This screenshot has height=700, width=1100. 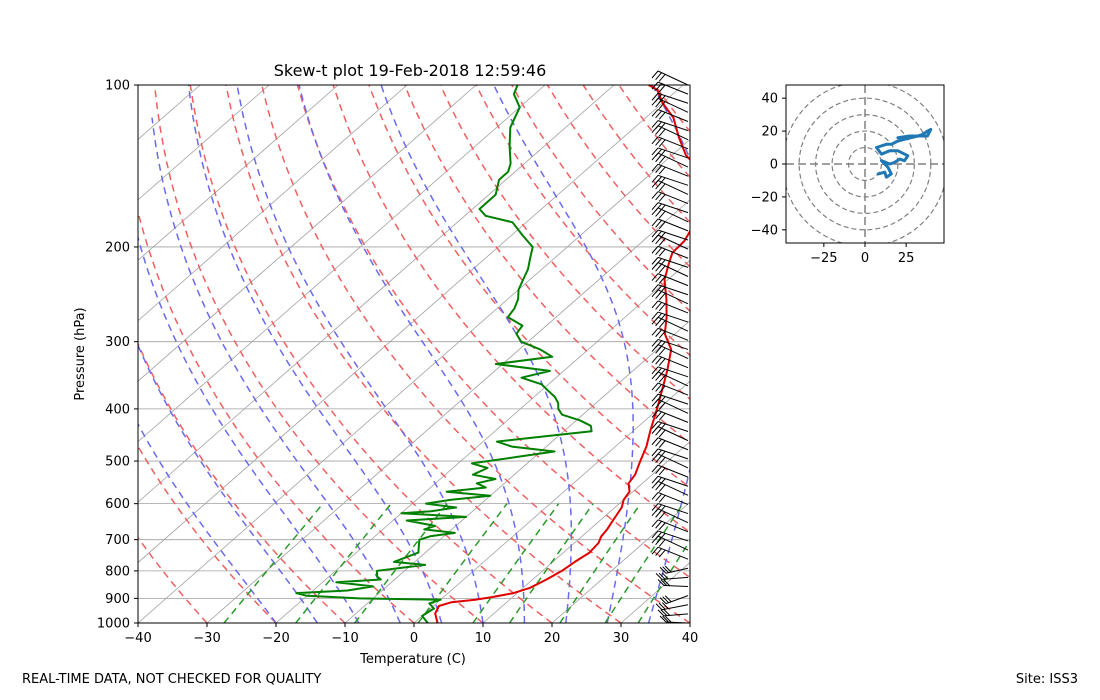 I want to click on y-tick-label: 1000, so click(x=113, y=624).